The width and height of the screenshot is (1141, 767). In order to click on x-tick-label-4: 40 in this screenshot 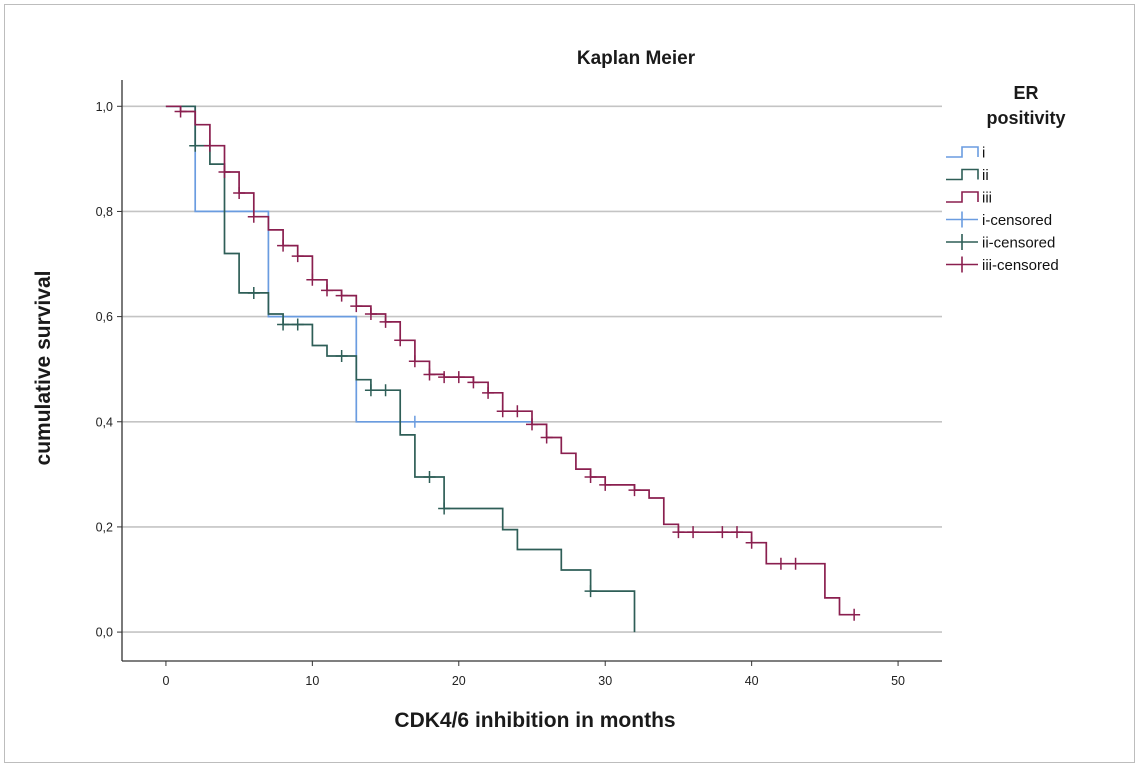, I will do `click(752, 681)`.